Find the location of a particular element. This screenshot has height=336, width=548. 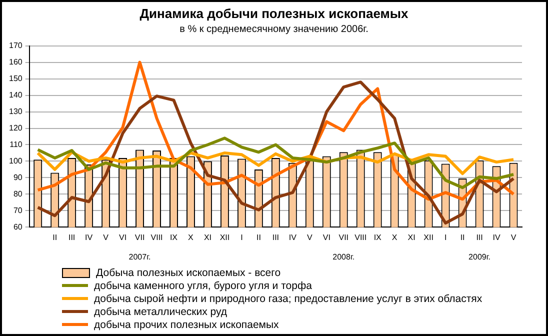

legend-label: добыча металлических руд is located at coordinates (161, 312).